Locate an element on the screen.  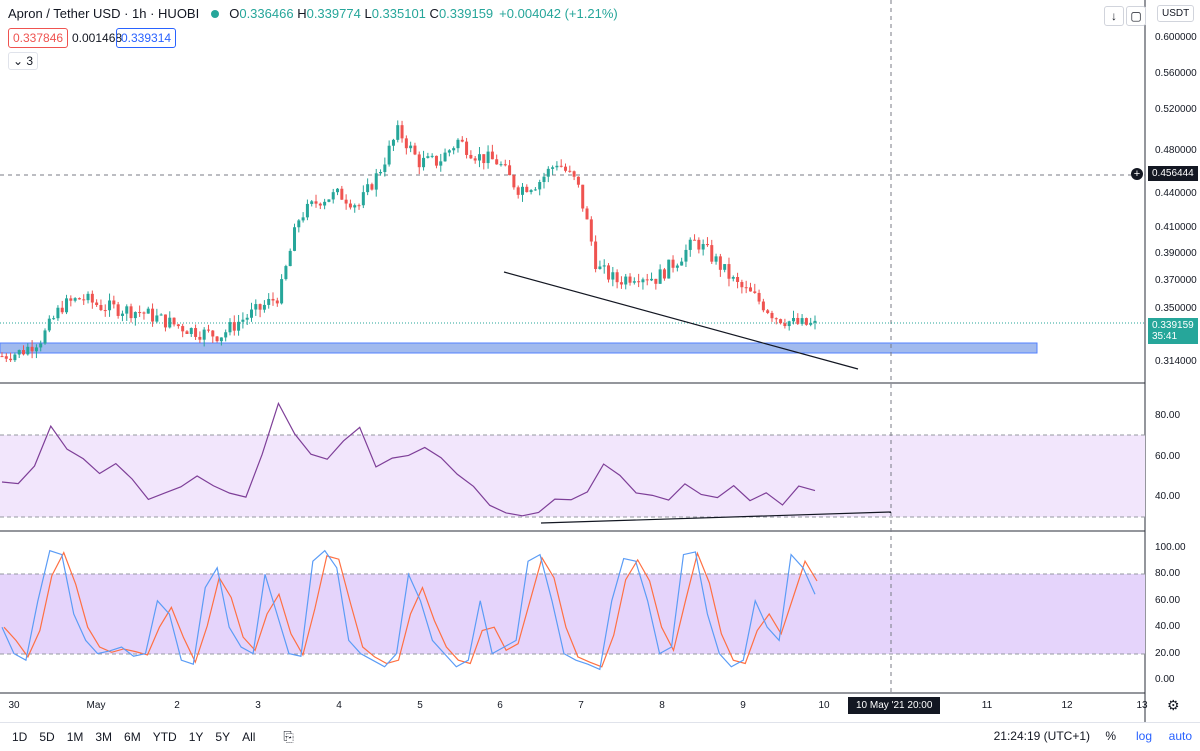
crosshair-time-label: 10 May '21 20:00 is located at coordinates (894, 705).